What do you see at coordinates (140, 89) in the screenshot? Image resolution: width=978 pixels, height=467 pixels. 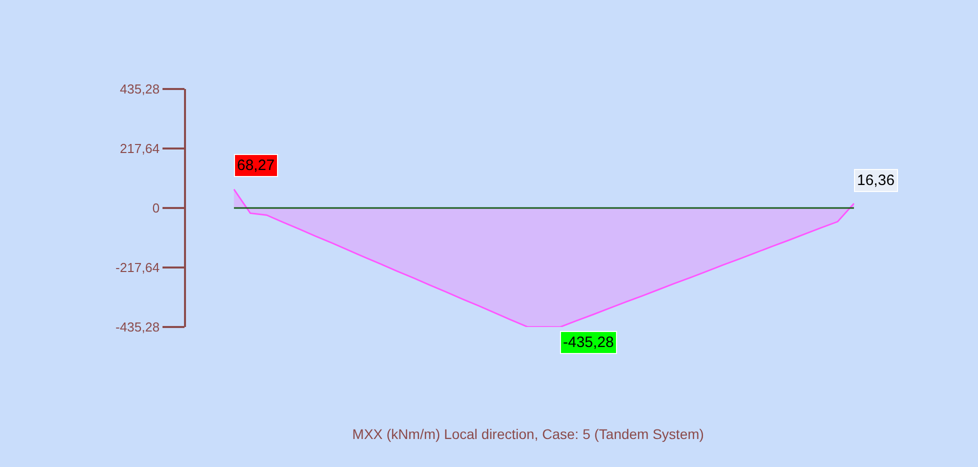 I see `y-tick-label: 435,28` at bounding box center [140, 89].